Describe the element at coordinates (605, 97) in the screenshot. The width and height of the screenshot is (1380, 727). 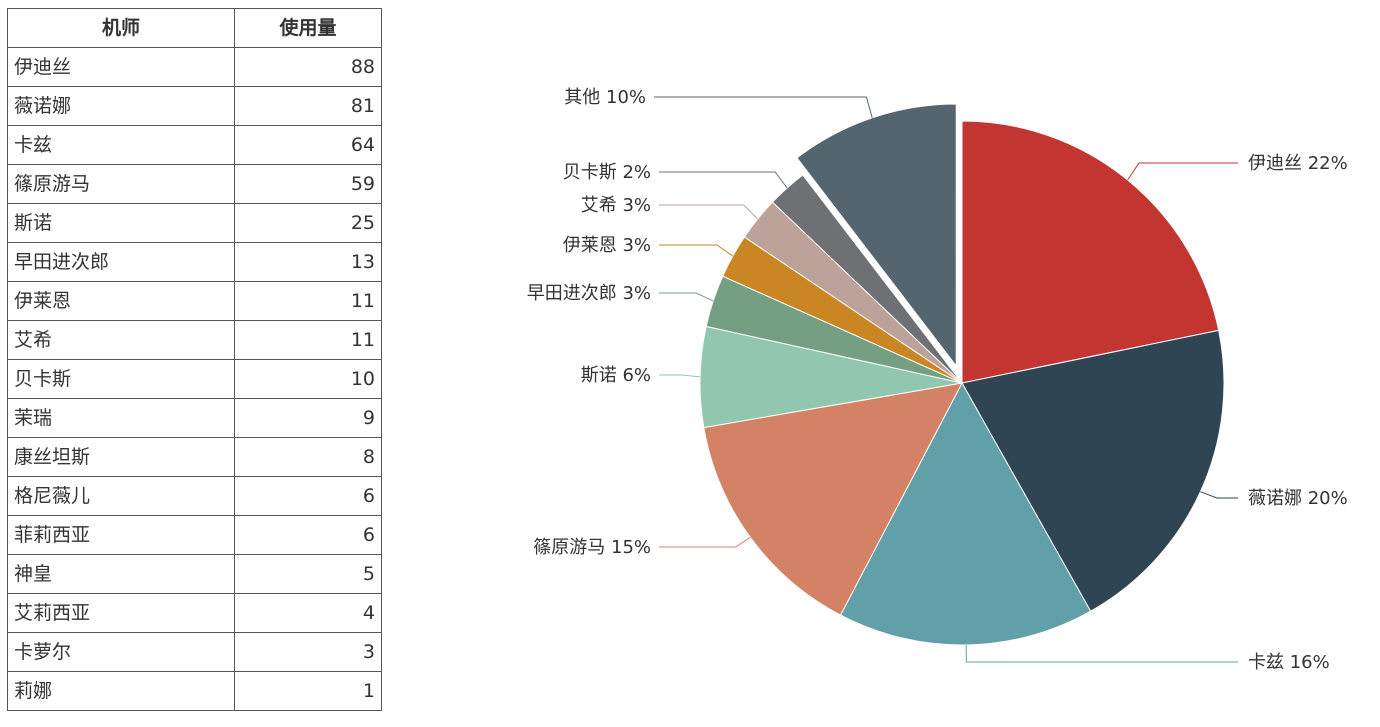
I see `slice-label: 其他 10%` at that location.